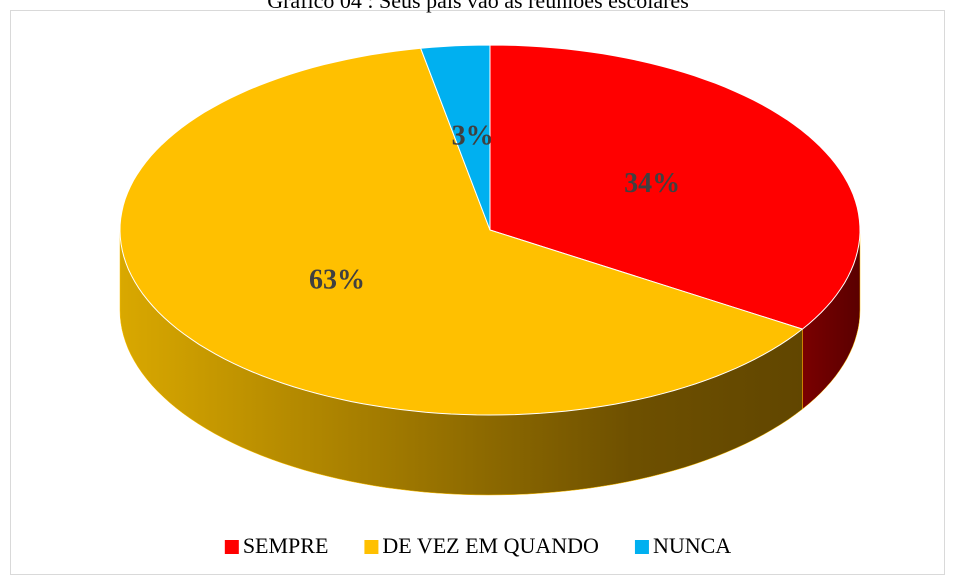  What do you see at coordinates (692, 545) in the screenshot?
I see `legend-label: NUNCA` at bounding box center [692, 545].